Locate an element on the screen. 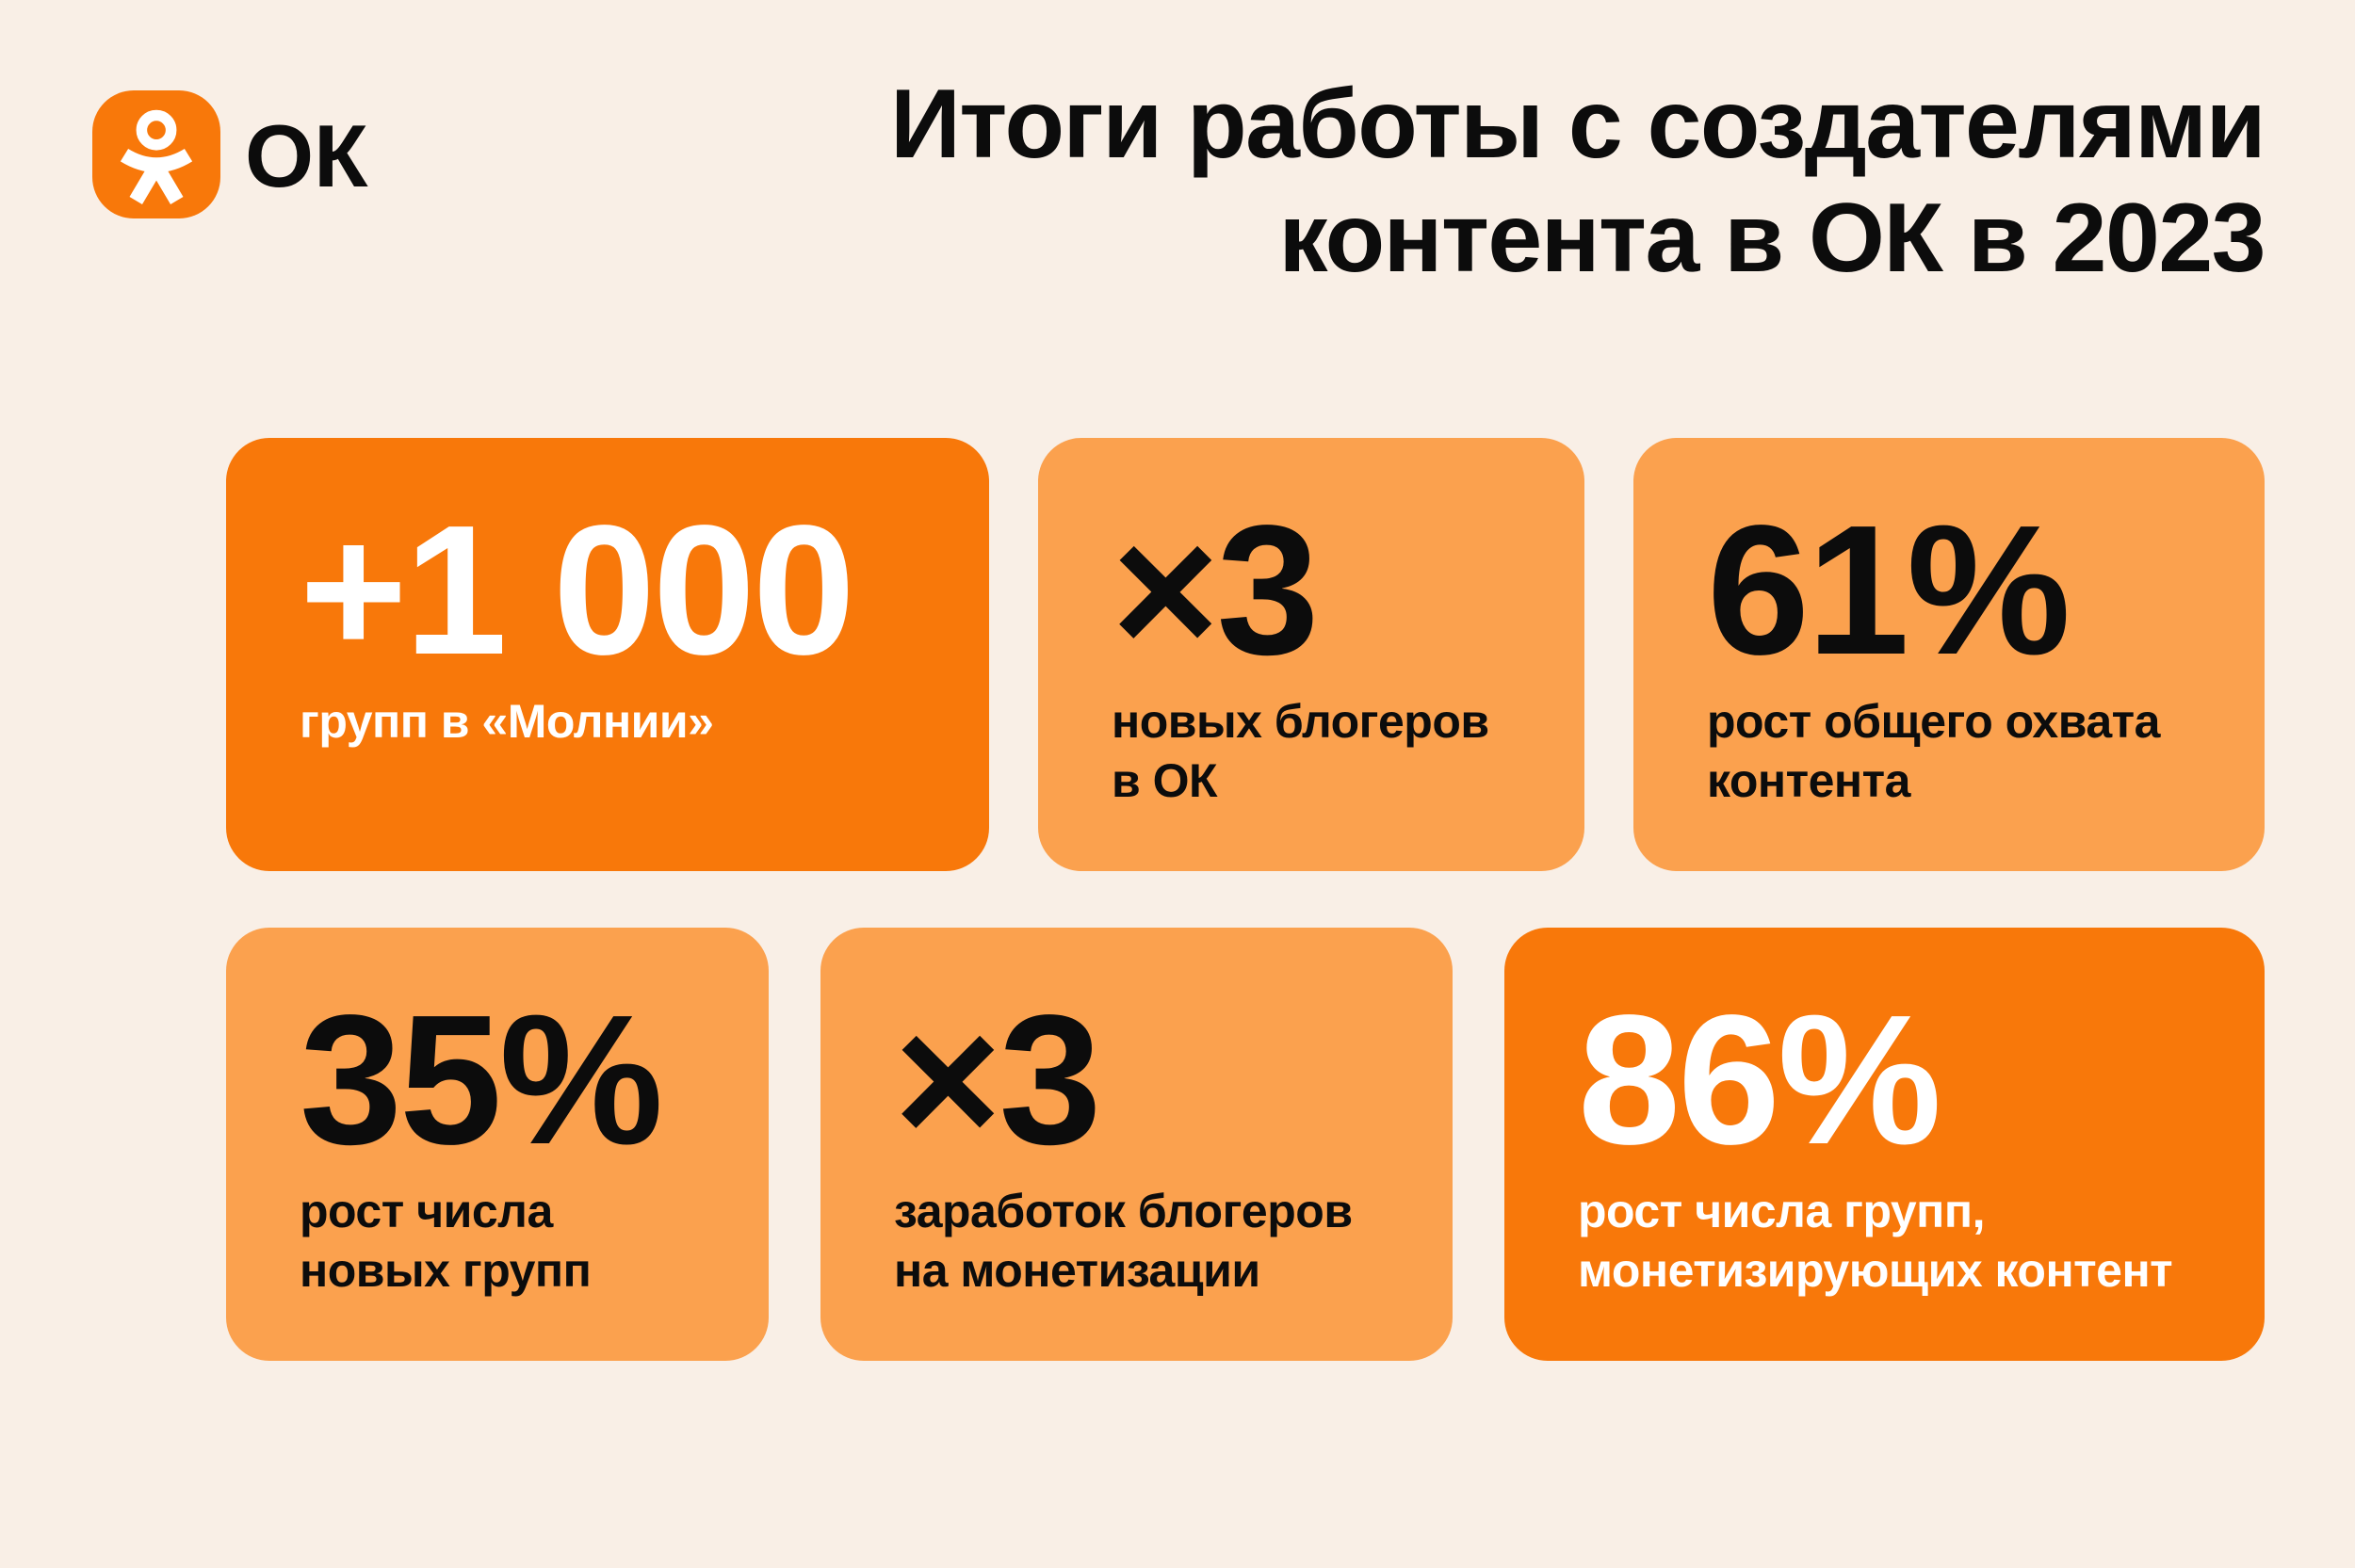 The image size is (2355, 1568). stat-label: рост числа новых групп is located at coordinates (515, 1241).